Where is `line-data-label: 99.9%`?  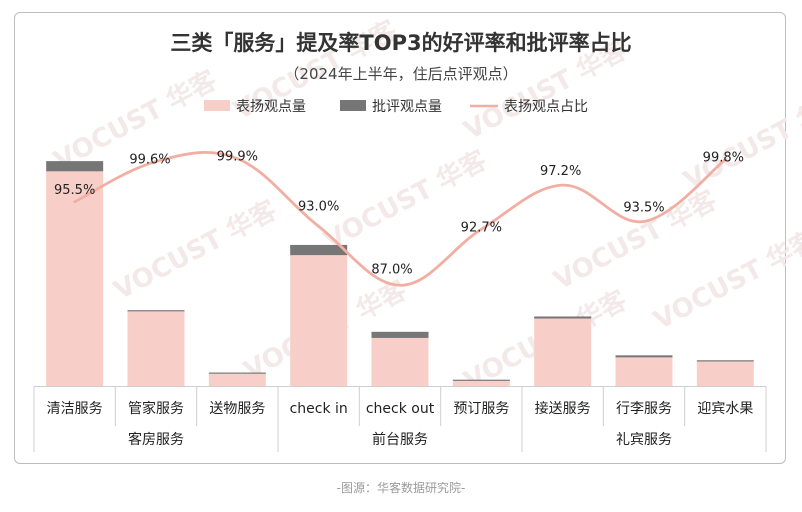 line-data-label: 99.9% is located at coordinates (237, 157).